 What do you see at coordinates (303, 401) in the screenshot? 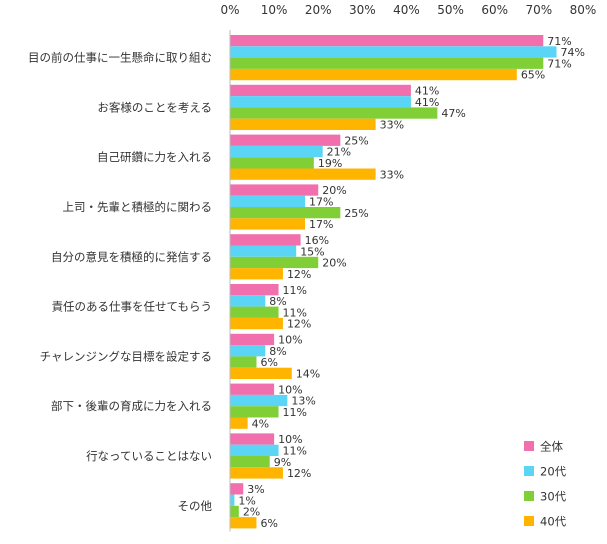
I see `value-label: 13%` at bounding box center [303, 401].